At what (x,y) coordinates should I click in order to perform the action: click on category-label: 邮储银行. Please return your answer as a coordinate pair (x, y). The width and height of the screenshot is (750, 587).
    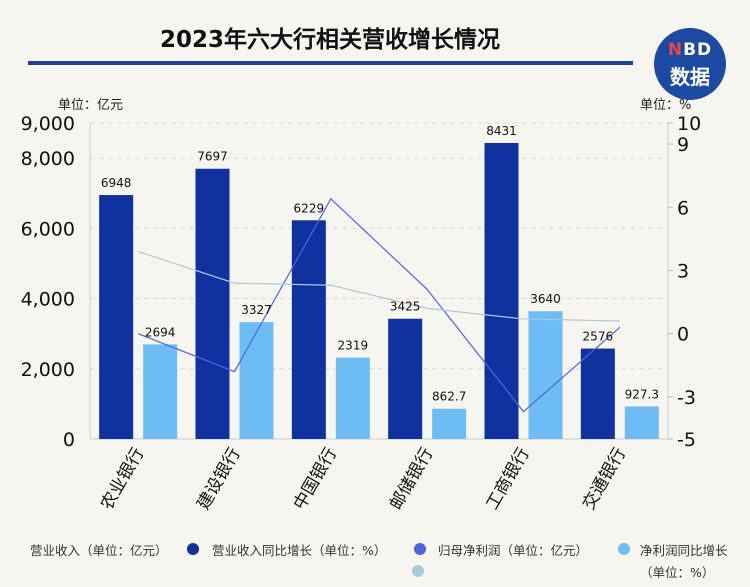
    Looking at the image, I should click on (411, 479).